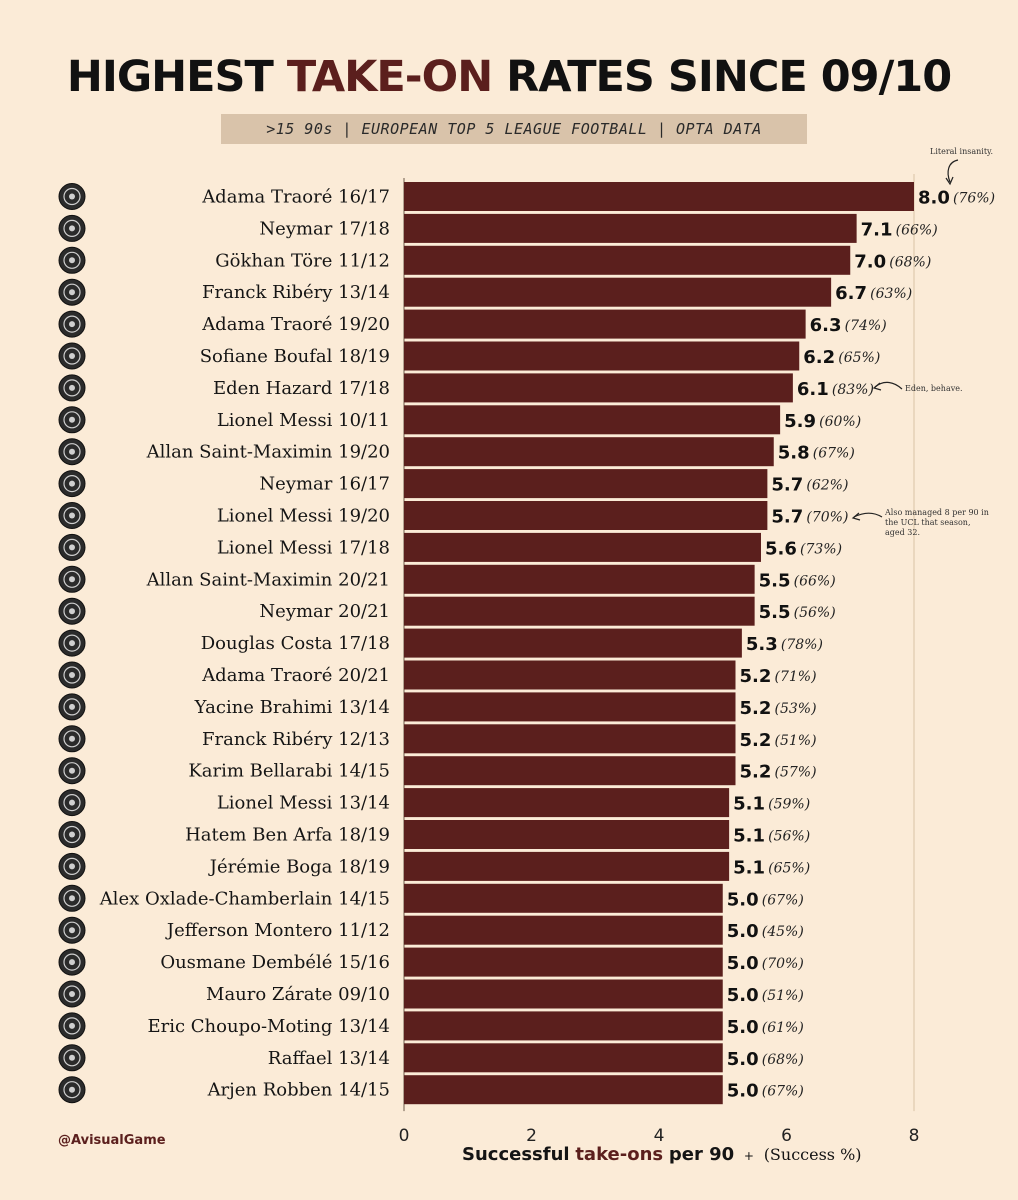 This screenshot has height=1200, width=1018. I want to click on success-pct-label: (83%), so click(853, 390).